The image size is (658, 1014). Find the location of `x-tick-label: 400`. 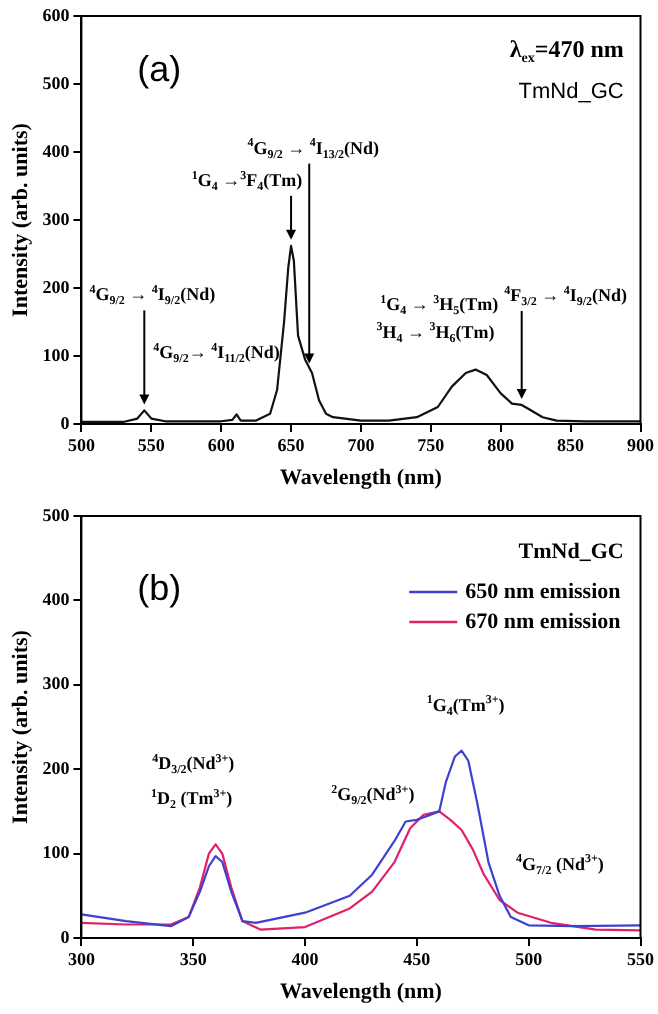

x-tick-label: 400 is located at coordinates (305, 959).